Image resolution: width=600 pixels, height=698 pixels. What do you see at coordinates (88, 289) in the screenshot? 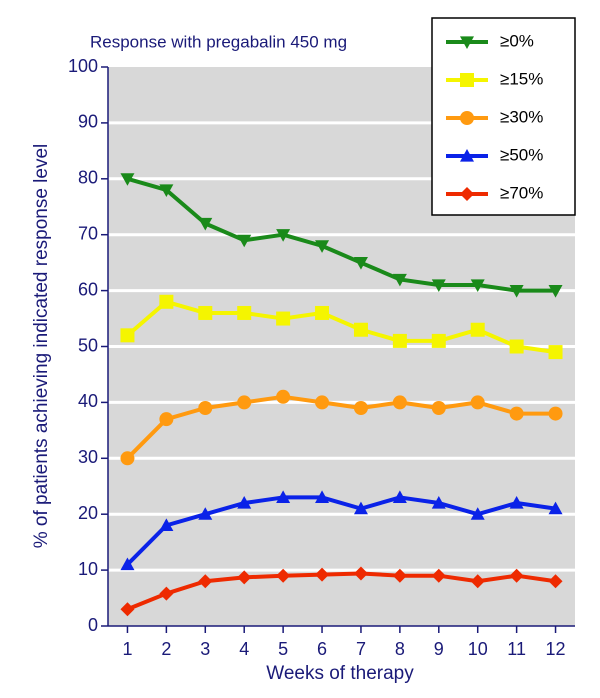
I see `y-tick-label: 60` at bounding box center [88, 289].